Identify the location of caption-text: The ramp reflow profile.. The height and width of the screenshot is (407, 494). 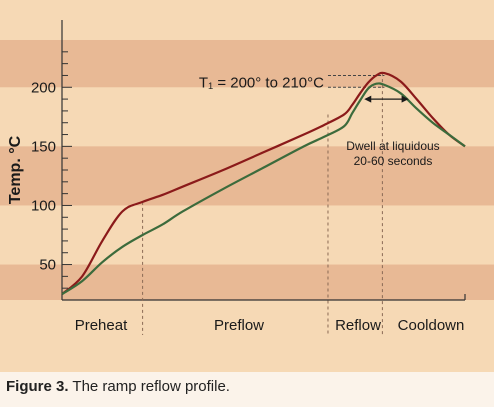
(149, 386).